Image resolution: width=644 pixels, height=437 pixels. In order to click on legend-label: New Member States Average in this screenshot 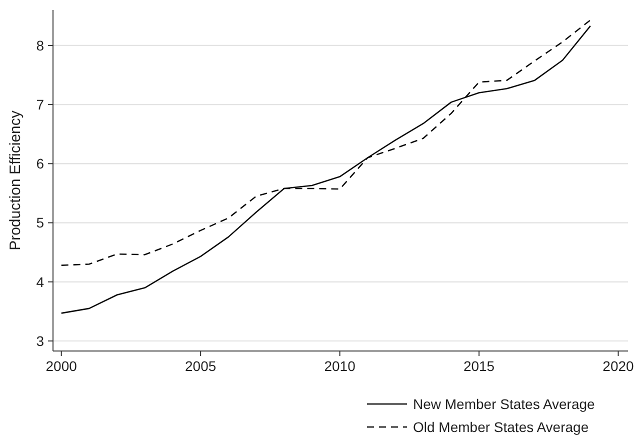, I will do `click(504, 404)`.